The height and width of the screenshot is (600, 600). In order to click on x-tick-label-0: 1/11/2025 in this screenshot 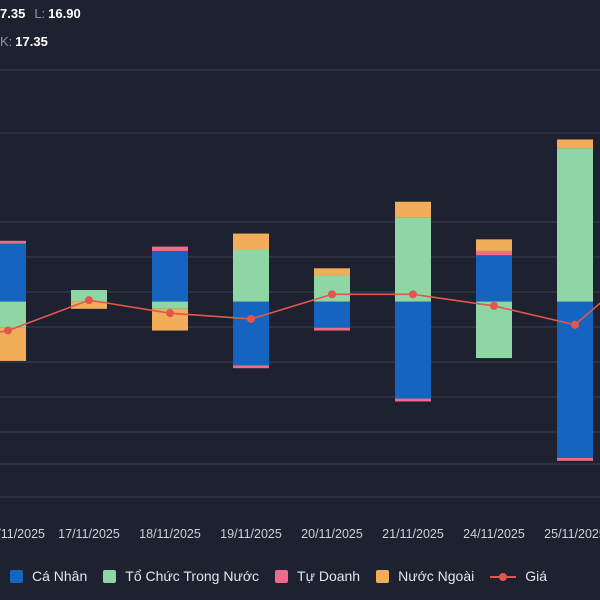, I will do `click(22, 534)`.